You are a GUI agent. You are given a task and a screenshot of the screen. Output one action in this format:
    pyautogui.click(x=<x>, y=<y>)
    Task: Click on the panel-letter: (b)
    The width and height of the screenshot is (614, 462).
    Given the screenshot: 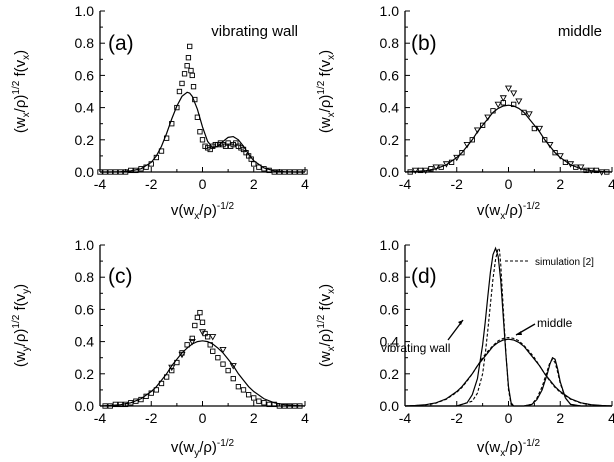 What is the action you would take?
    pyautogui.click(x=424, y=43)
    